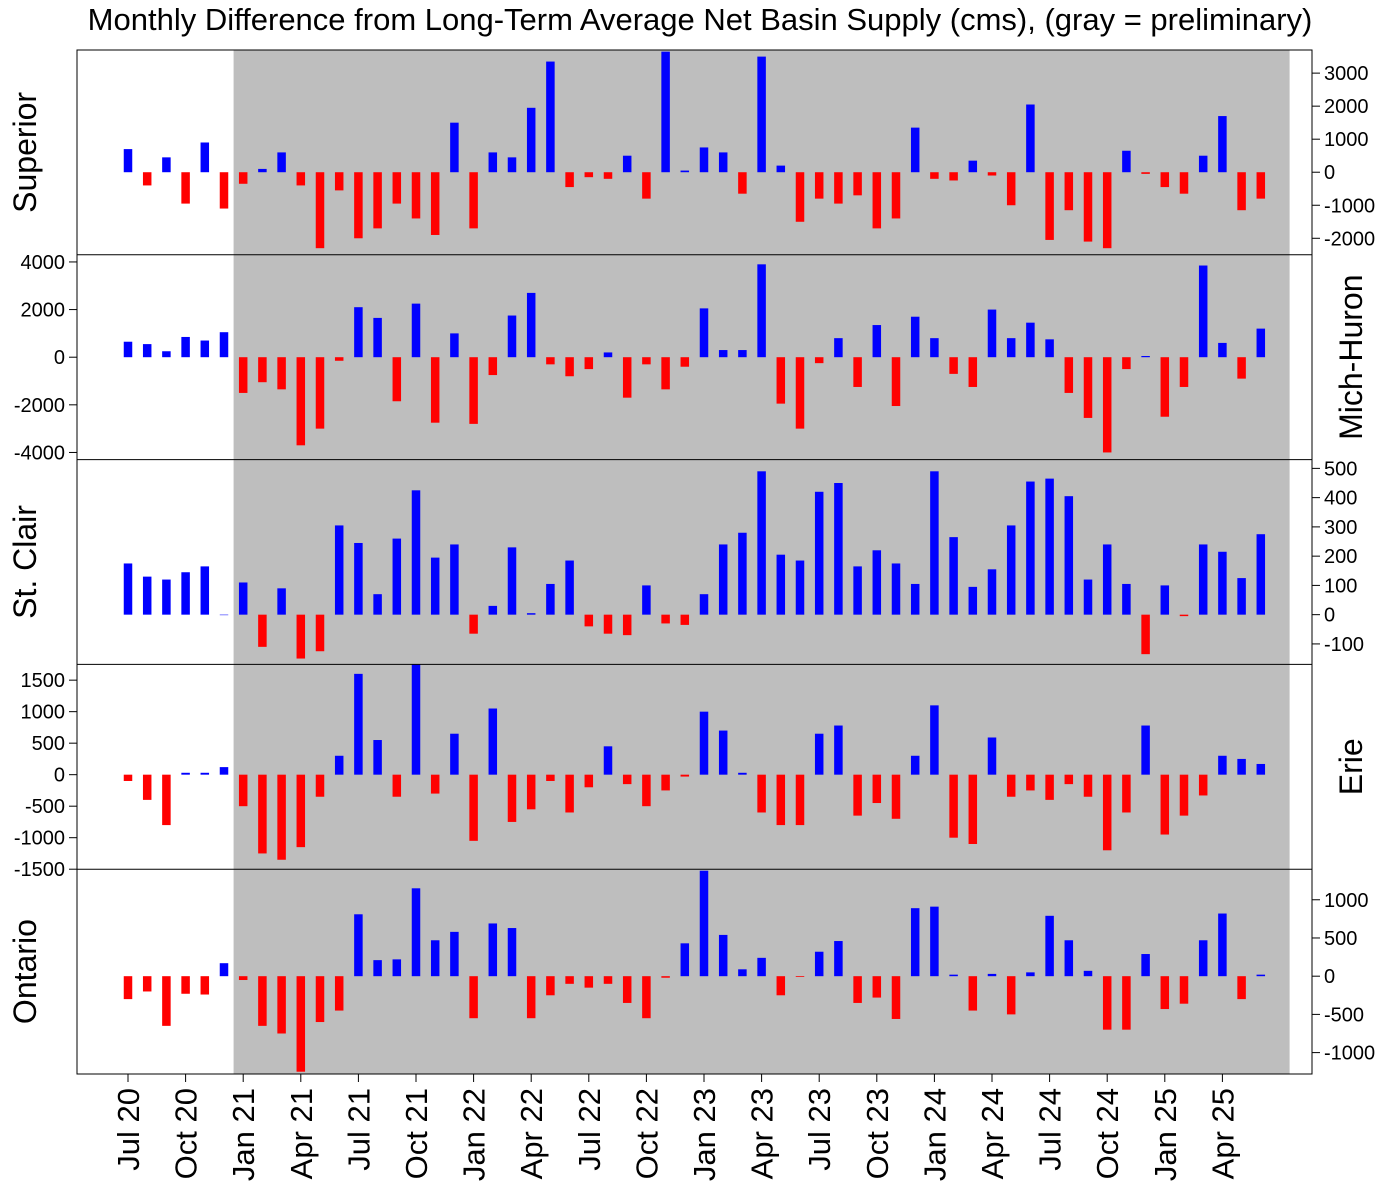 Image resolution: width=1400 pixels, height=1200 pixels. What do you see at coordinates (1346, 901) in the screenshot?
I see `y-tick-label-ontario: 1000` at bounding box center [1346, 901].